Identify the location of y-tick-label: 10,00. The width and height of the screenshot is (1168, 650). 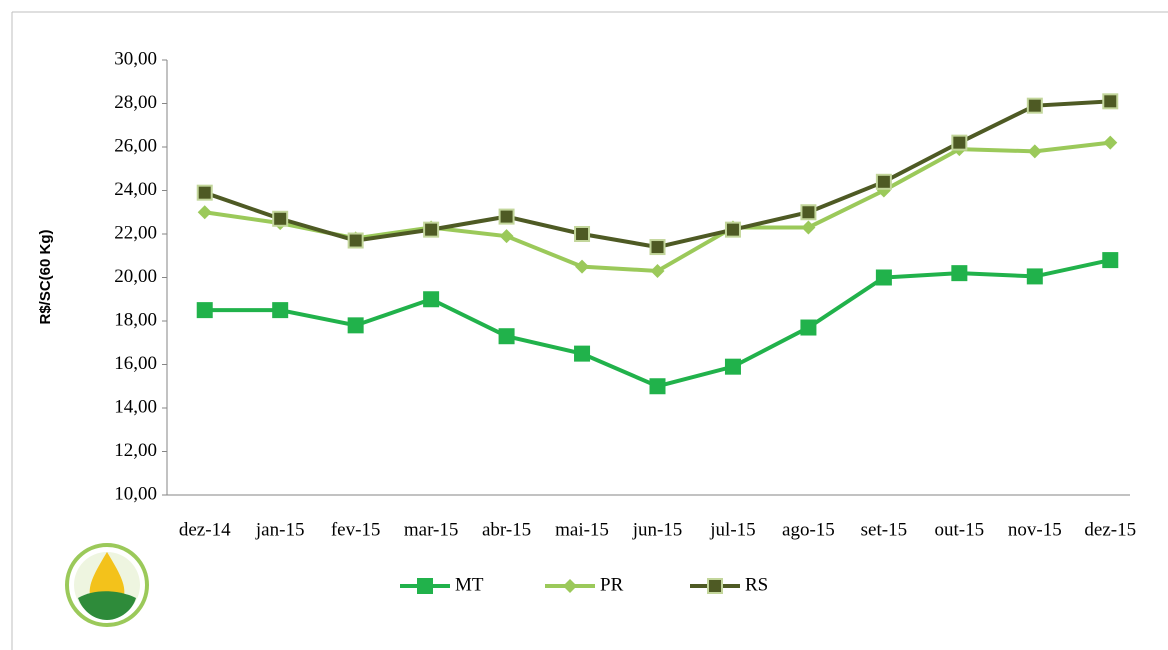
(135, 493).